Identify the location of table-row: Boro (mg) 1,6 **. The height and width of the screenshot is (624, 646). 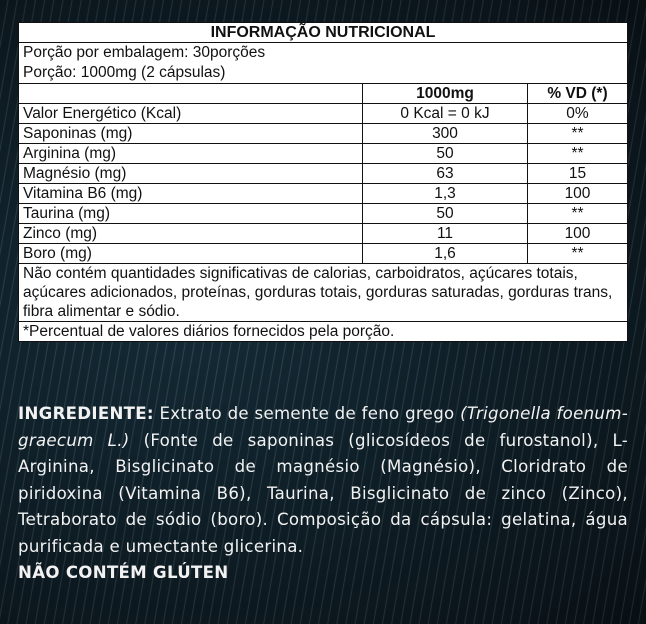
(323, 253).